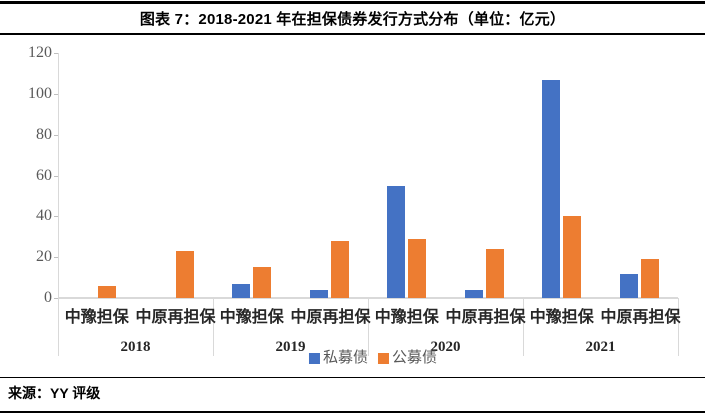  I want to click on legend-item: 公募债, so click(408, 358).